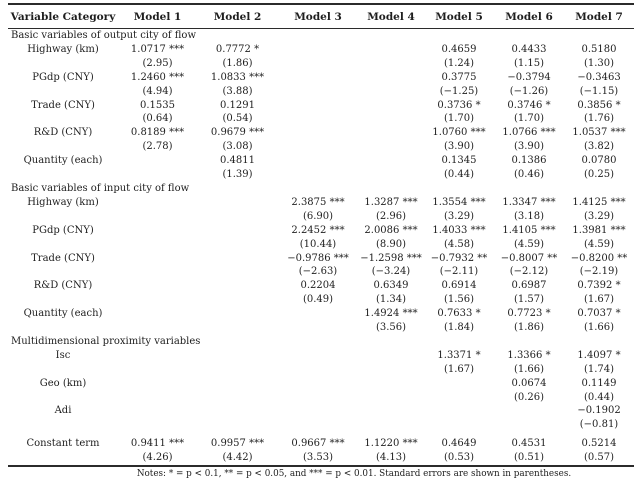 The width and height of the screenshot is (640, 479). What do you see at coordinates (63, 411) in the screenshot?
I see `variable-label: Adi` at bounding box center [63, 411].